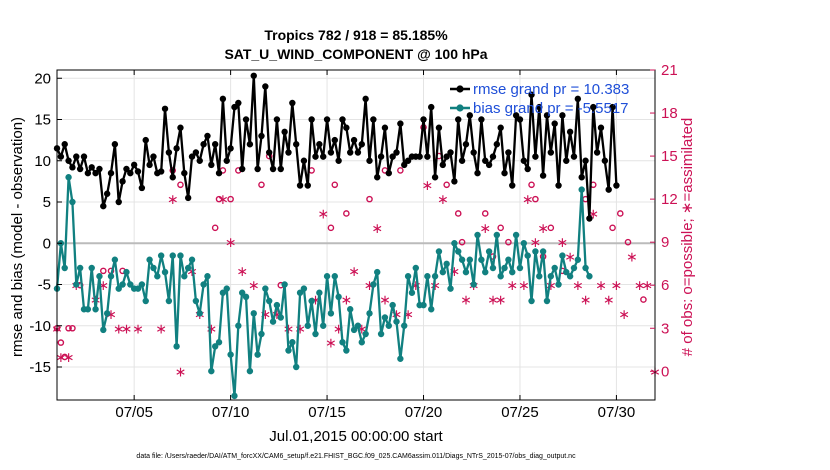 The image size is (830, 470). I want to click on y-left-tick-label: 0, so click(47, 243).